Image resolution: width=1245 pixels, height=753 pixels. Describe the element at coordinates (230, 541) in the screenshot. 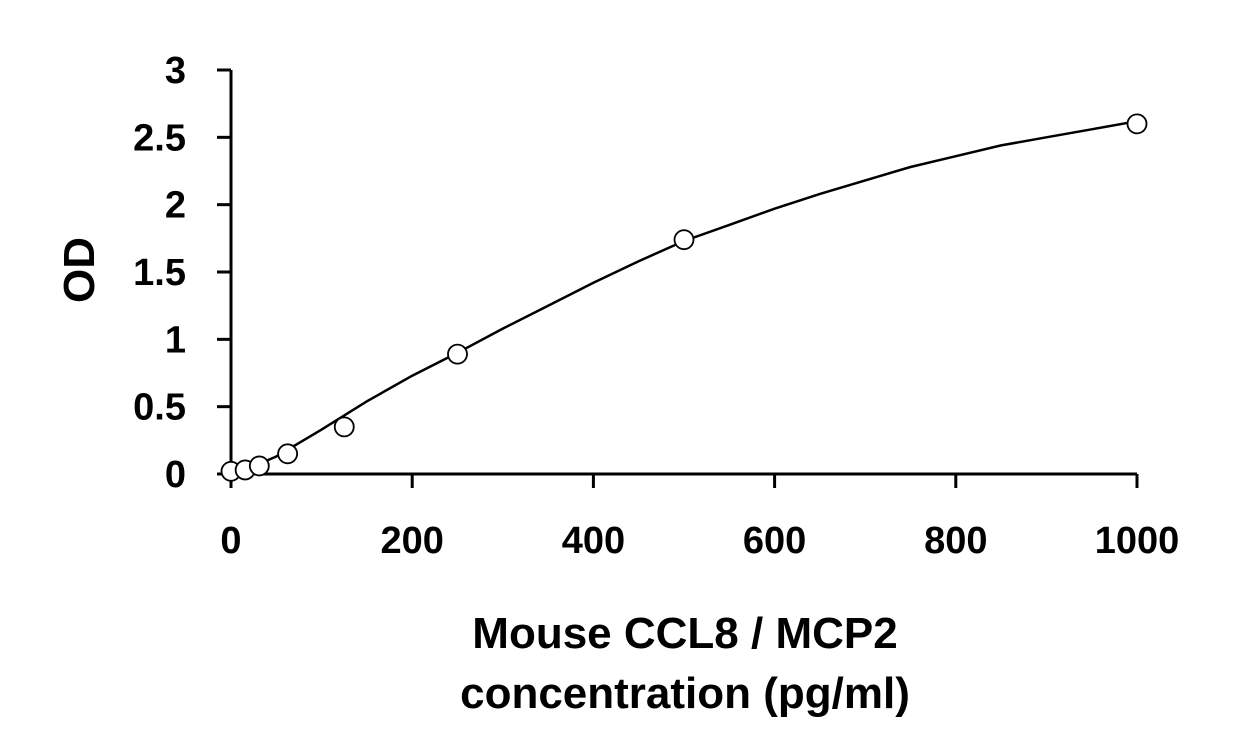

I see `x-tick-label: 0` at that location.